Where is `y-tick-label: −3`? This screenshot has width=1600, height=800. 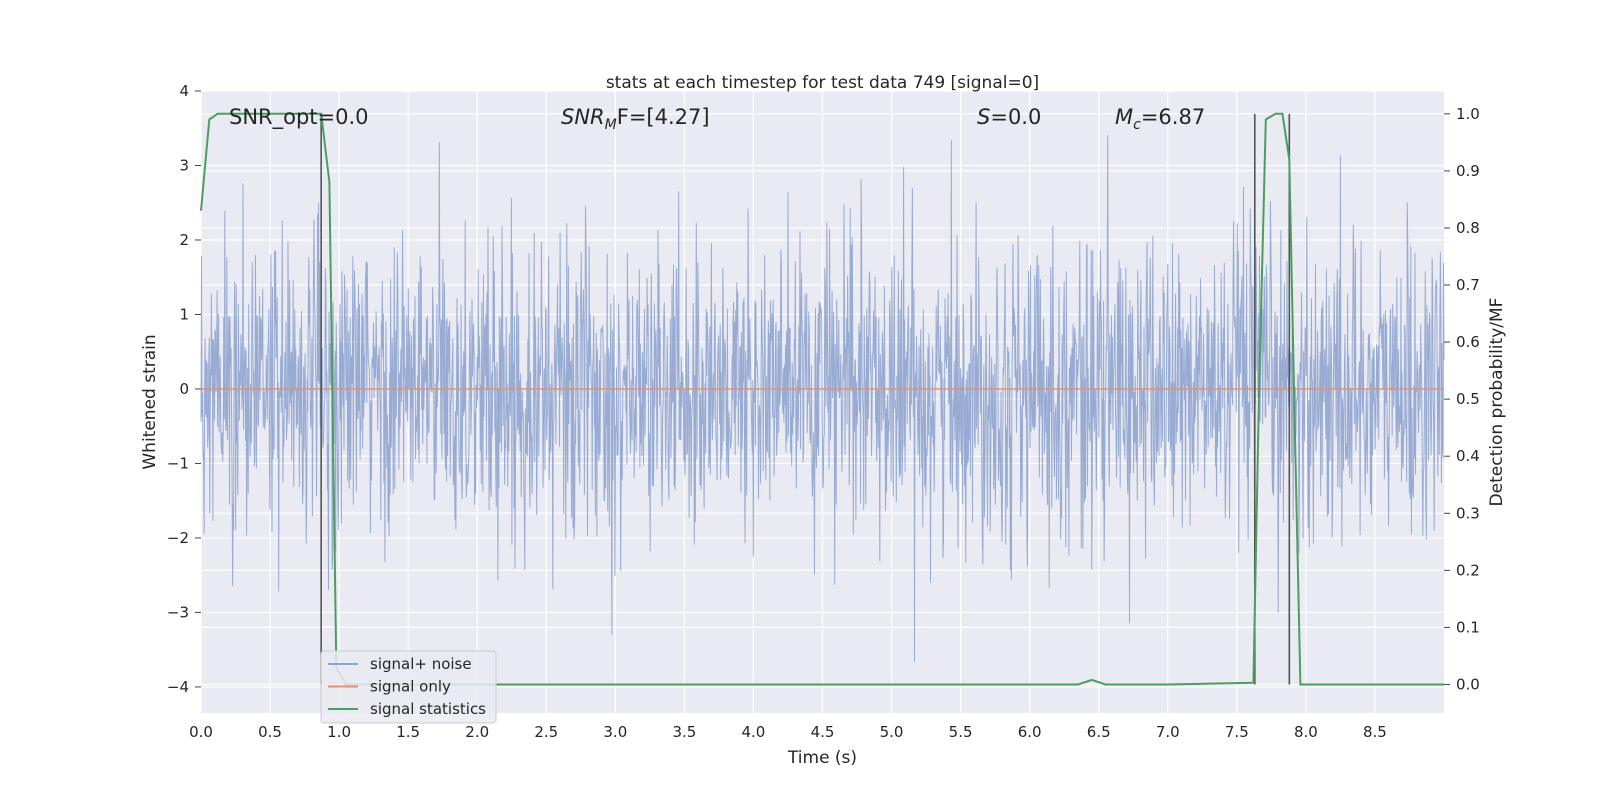 y-tick-label: −3 is located at coordinates (178, 612).